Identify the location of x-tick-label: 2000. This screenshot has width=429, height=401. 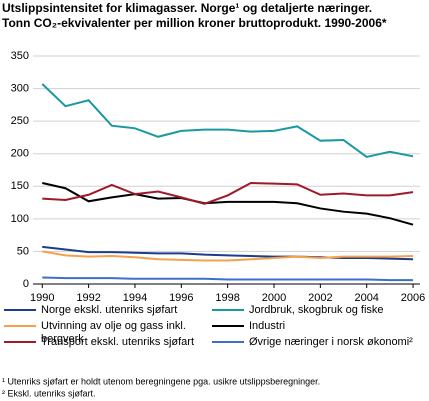
(274, 298).